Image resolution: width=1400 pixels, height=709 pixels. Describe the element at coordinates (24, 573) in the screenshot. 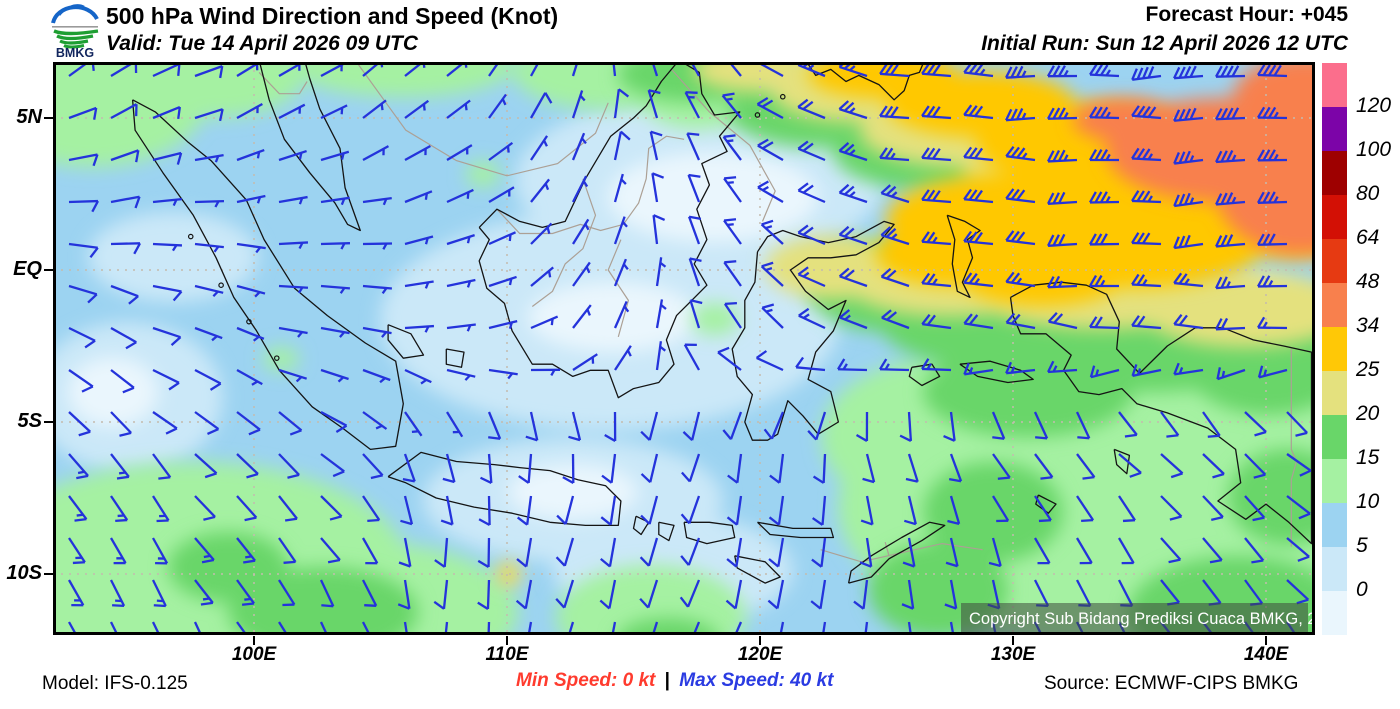

I see `y-axis-label: 10S` at that location.